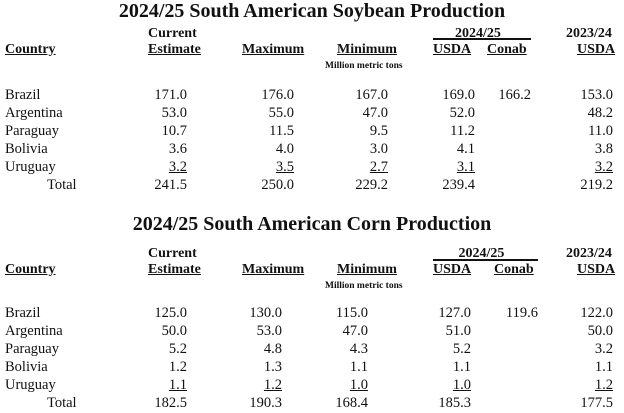 This screenshot has height=413, width=624. What do you see at coordinates (328, 313) in the screenshot?
I see `cell-minimum: 115.0` at bounding box center [328, 313].